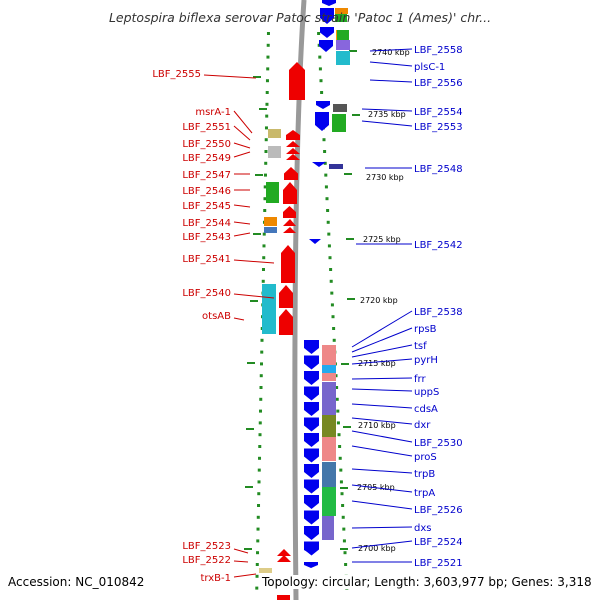 The image size is (600, 600). Describe the element at coordinates (76, 582) in the screenshot. I see `accession-text: Accession: NC_010842` at that location.